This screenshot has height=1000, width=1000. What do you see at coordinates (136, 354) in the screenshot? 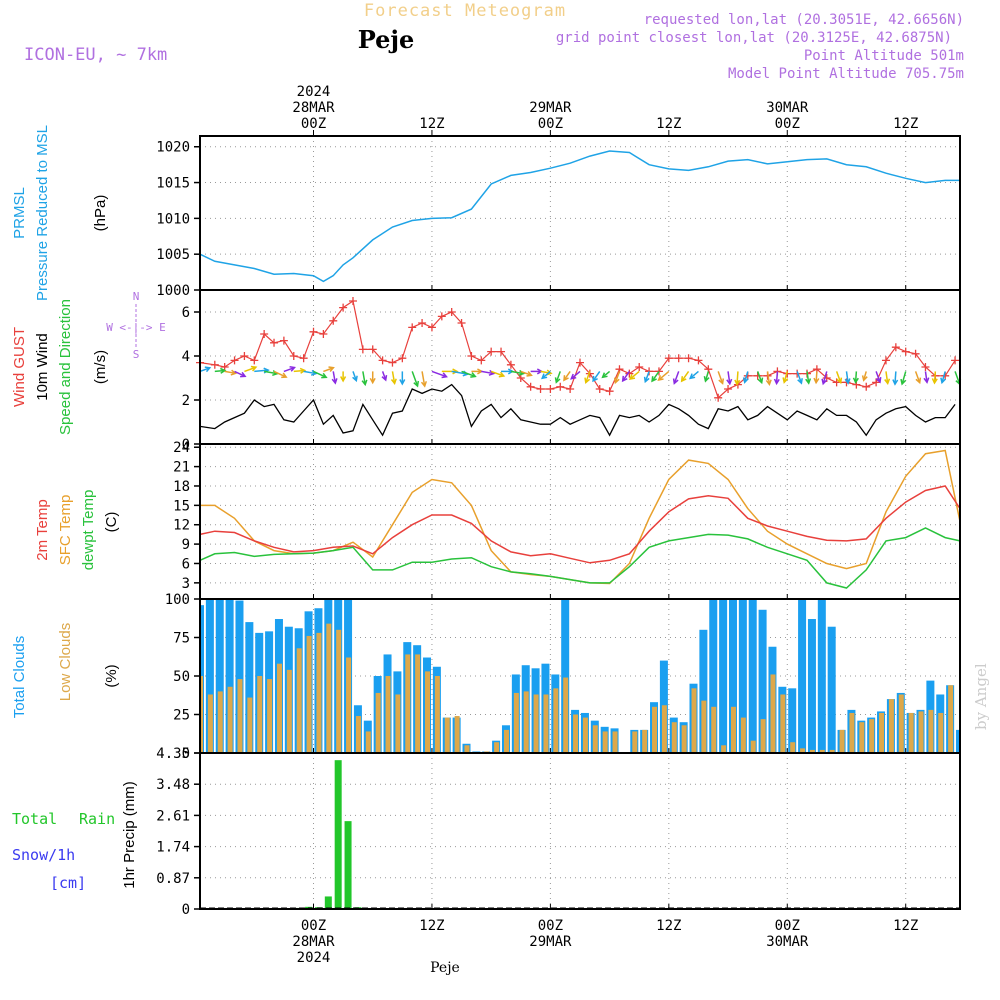
I see `compass-south: S` at bounding box center [136, 354].